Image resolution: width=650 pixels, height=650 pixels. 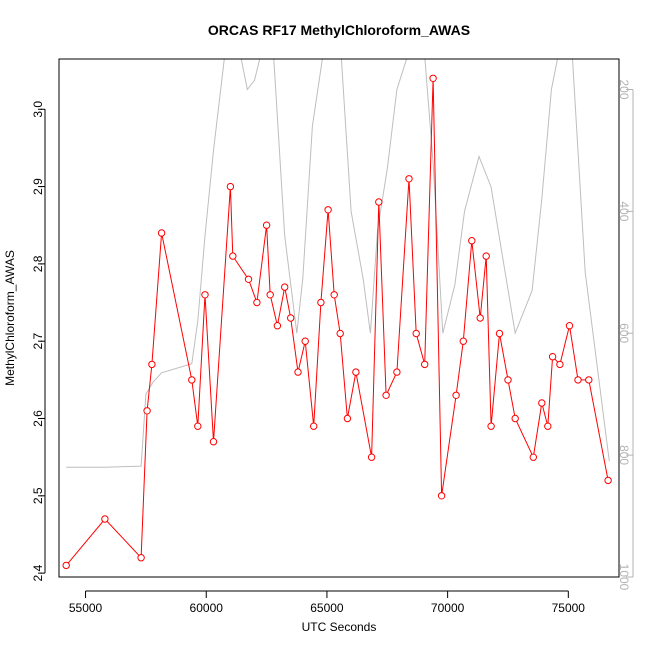 I want to click on x-tick-label: 65000, so click(x=327, y=608).